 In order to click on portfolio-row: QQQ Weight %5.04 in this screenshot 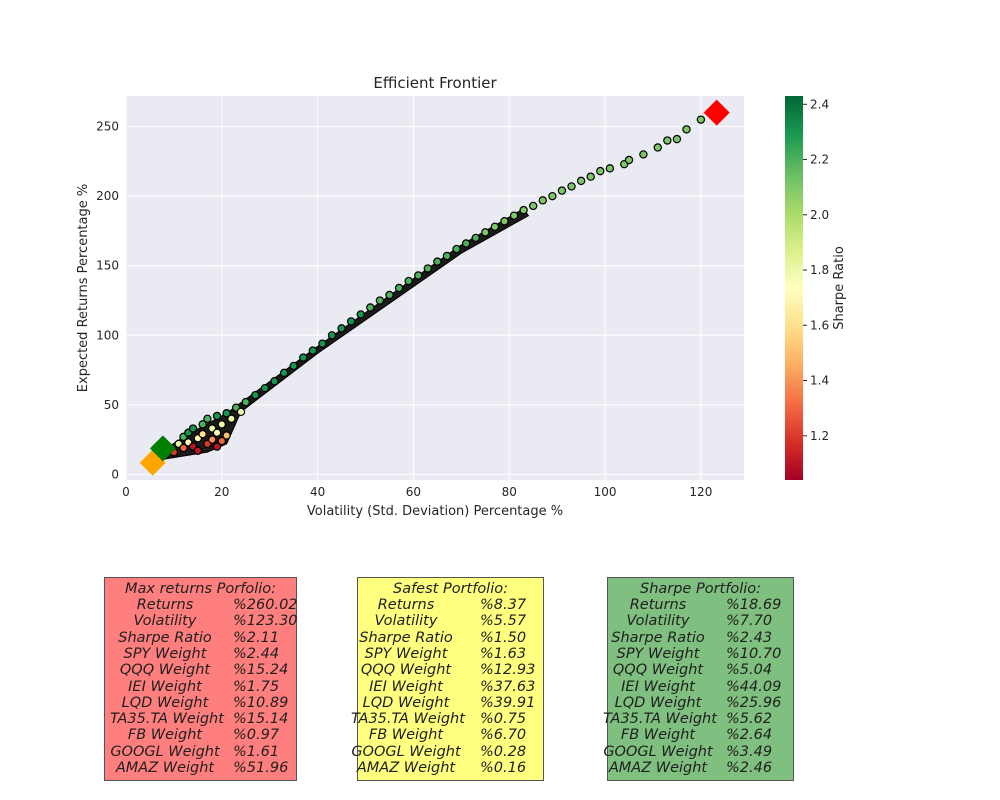, I will do `click(700, 670)`.